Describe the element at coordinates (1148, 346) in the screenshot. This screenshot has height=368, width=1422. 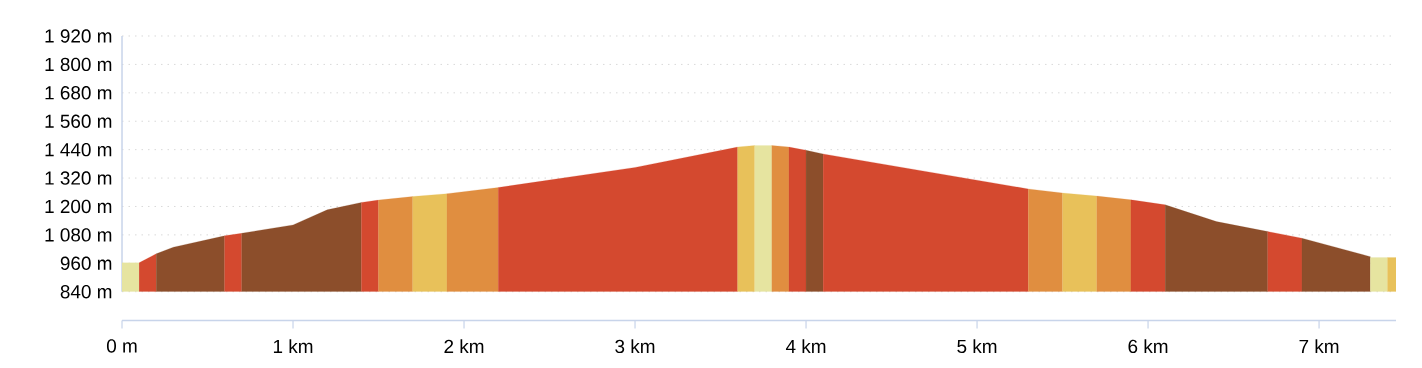
I see `x-tick-label: 6 km` at that location.